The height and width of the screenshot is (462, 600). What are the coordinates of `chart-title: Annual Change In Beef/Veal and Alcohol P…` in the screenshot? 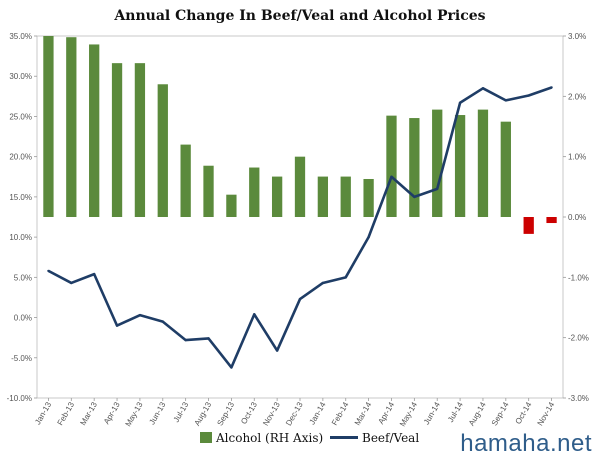 It's located at (299, 16).